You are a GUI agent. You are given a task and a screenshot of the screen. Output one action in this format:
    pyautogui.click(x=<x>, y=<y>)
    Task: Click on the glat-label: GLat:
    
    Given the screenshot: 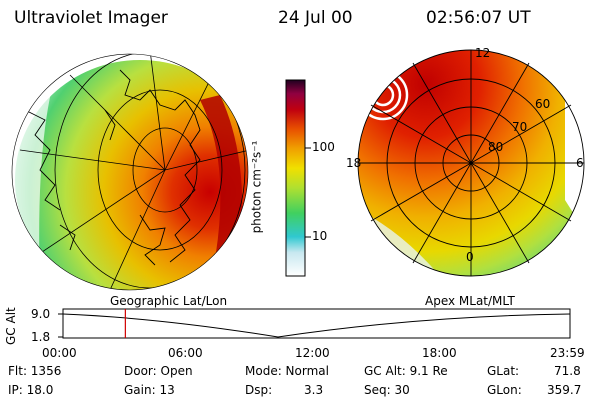 What is the action you would take?
    pyautogui.click(x=503, y=371)
    